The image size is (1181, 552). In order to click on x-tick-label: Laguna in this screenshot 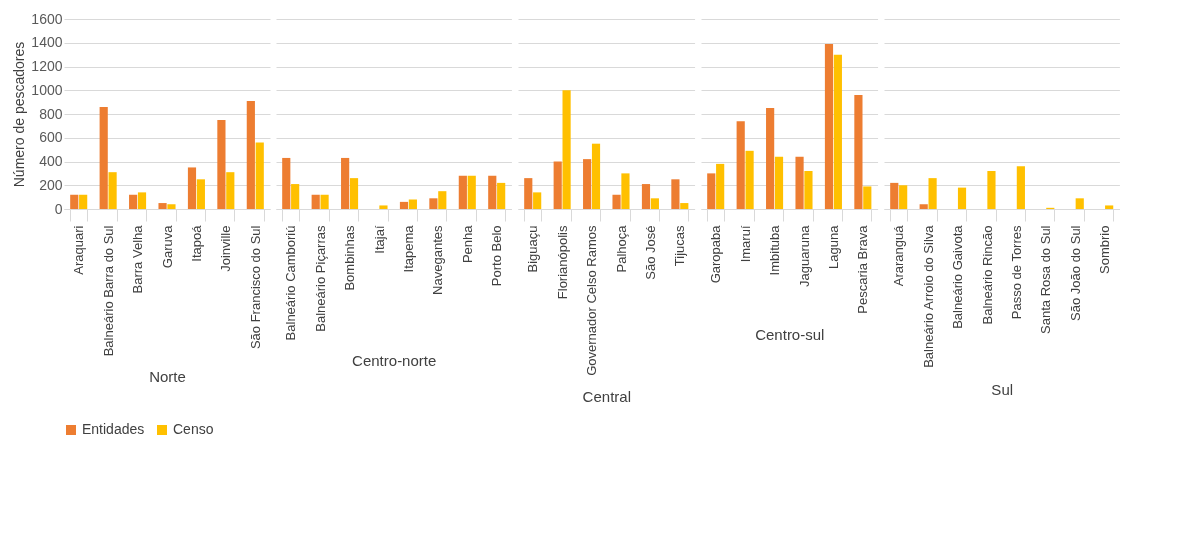, I will do `click(833, 246)`.